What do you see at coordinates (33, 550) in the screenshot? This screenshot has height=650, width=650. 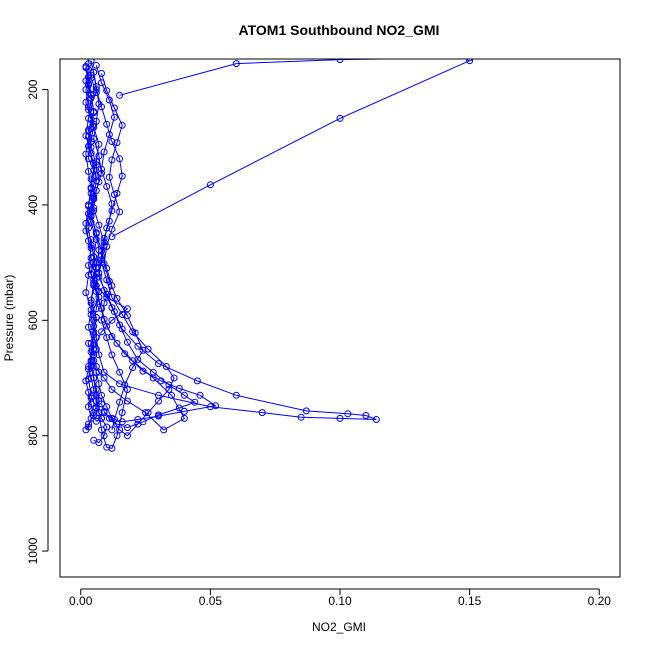 I see `y-tick-label: 1000` at bounding box center [33, 550].